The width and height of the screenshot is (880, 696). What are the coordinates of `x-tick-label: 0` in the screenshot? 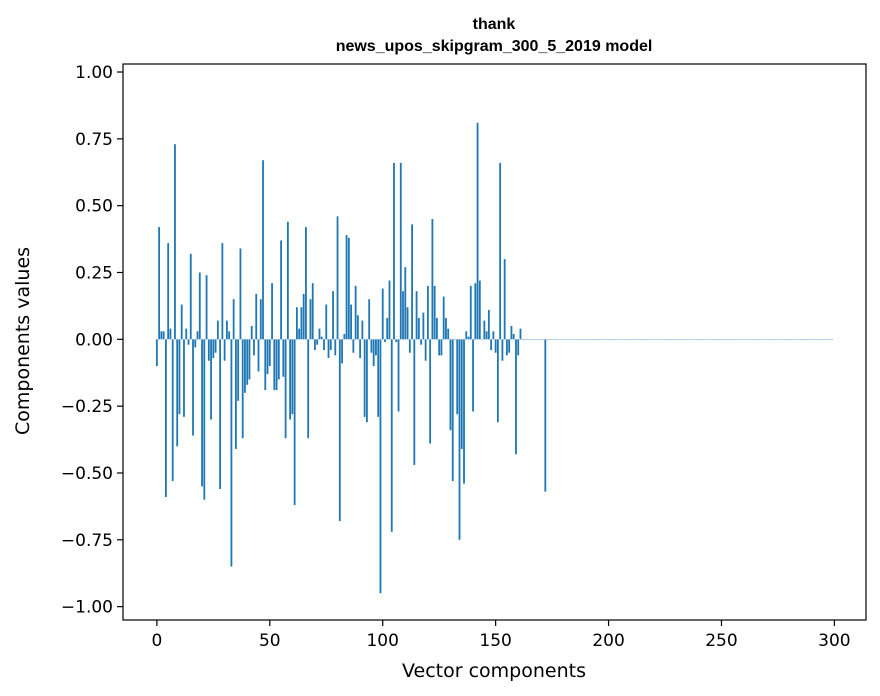 It's located at (156, 641).